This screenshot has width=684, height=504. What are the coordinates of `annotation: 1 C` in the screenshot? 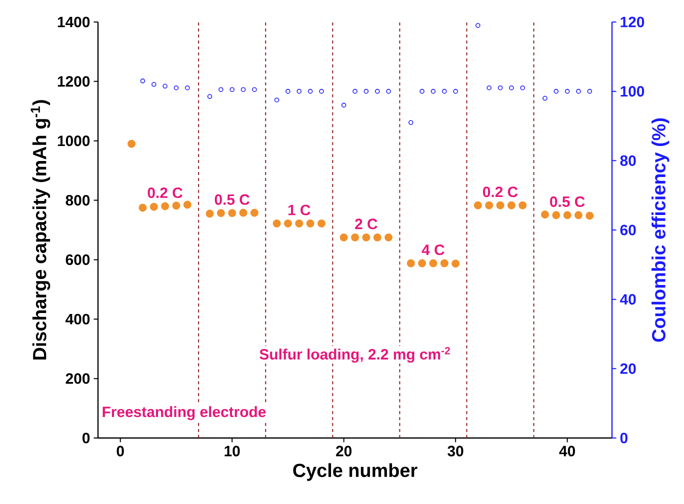 It's located at (299, 210).